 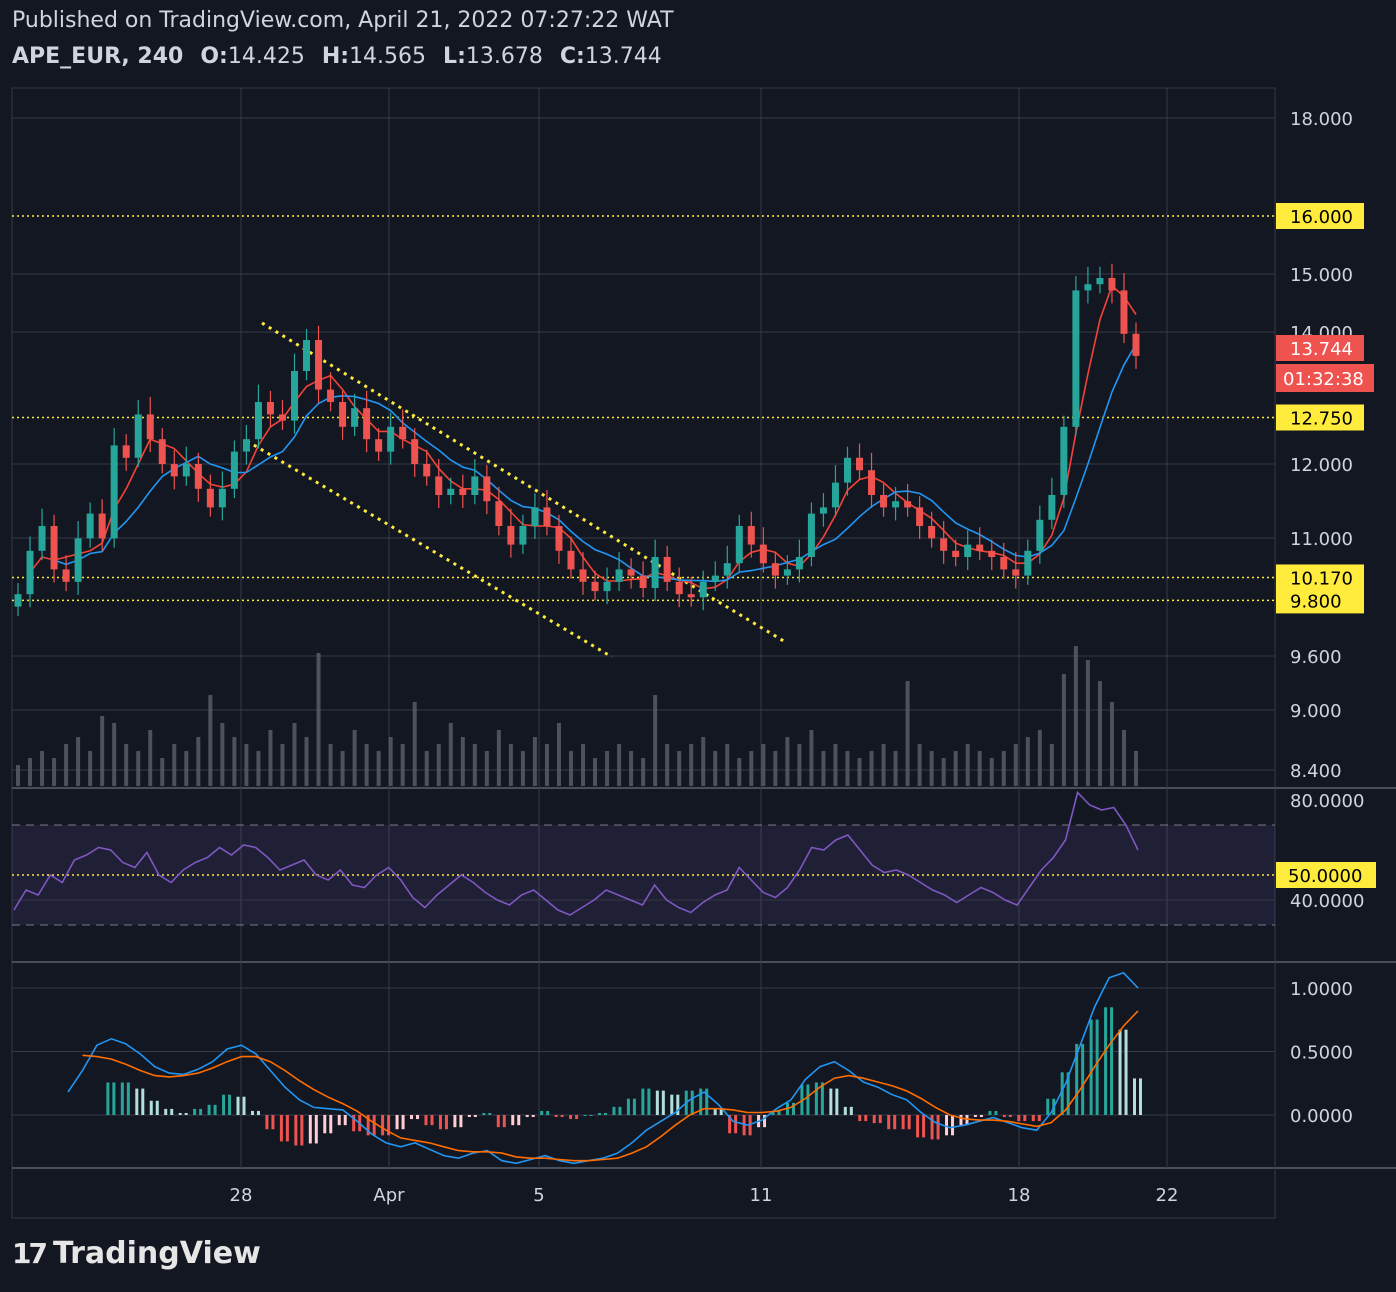 I want to click on macd-line, so click(x=603, y=1068).